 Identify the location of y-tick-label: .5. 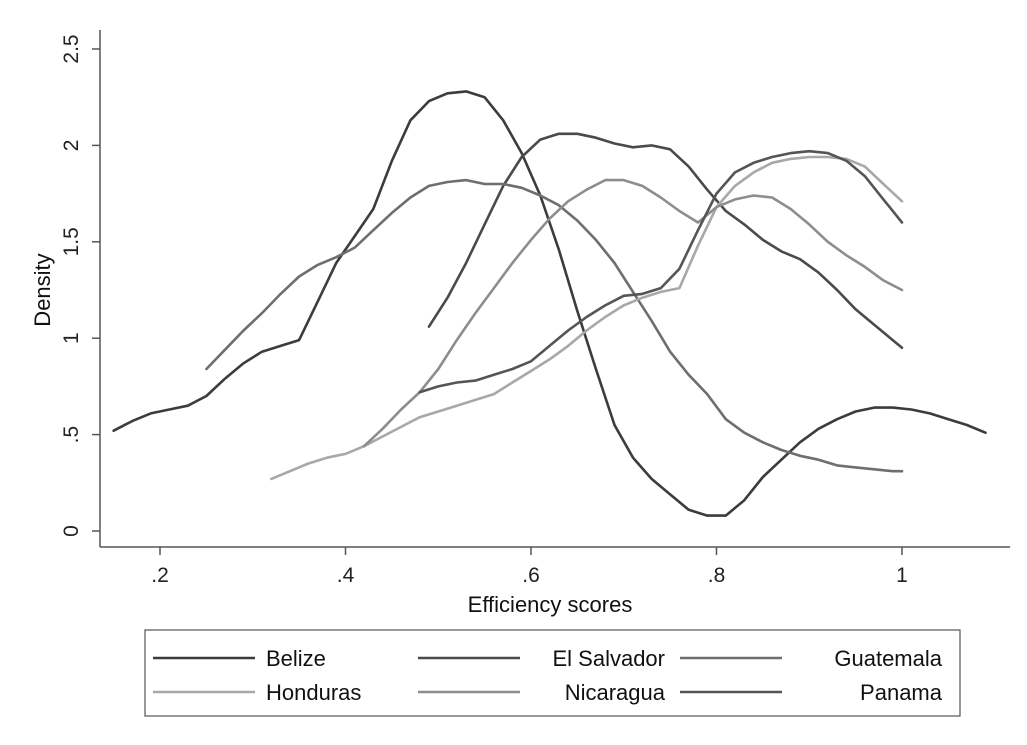
(71, 435).